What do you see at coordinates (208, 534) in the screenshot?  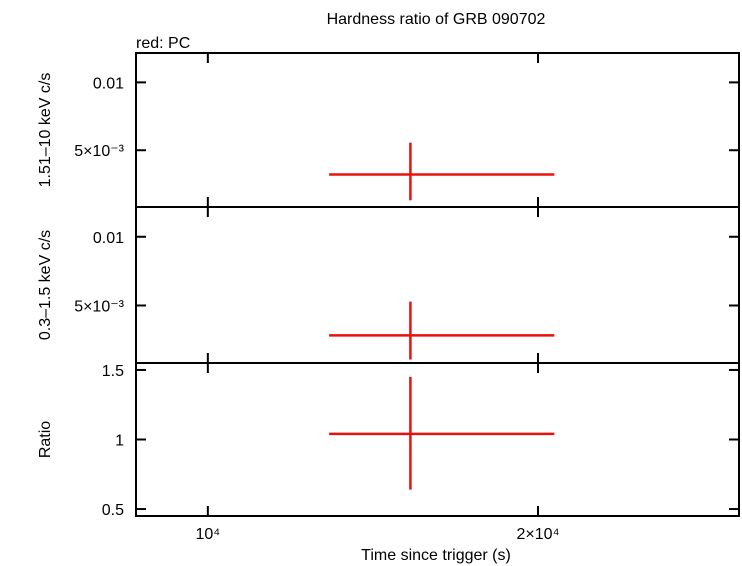 I see `x-tick-label: 10⁴` at bounding box center [208, 534].